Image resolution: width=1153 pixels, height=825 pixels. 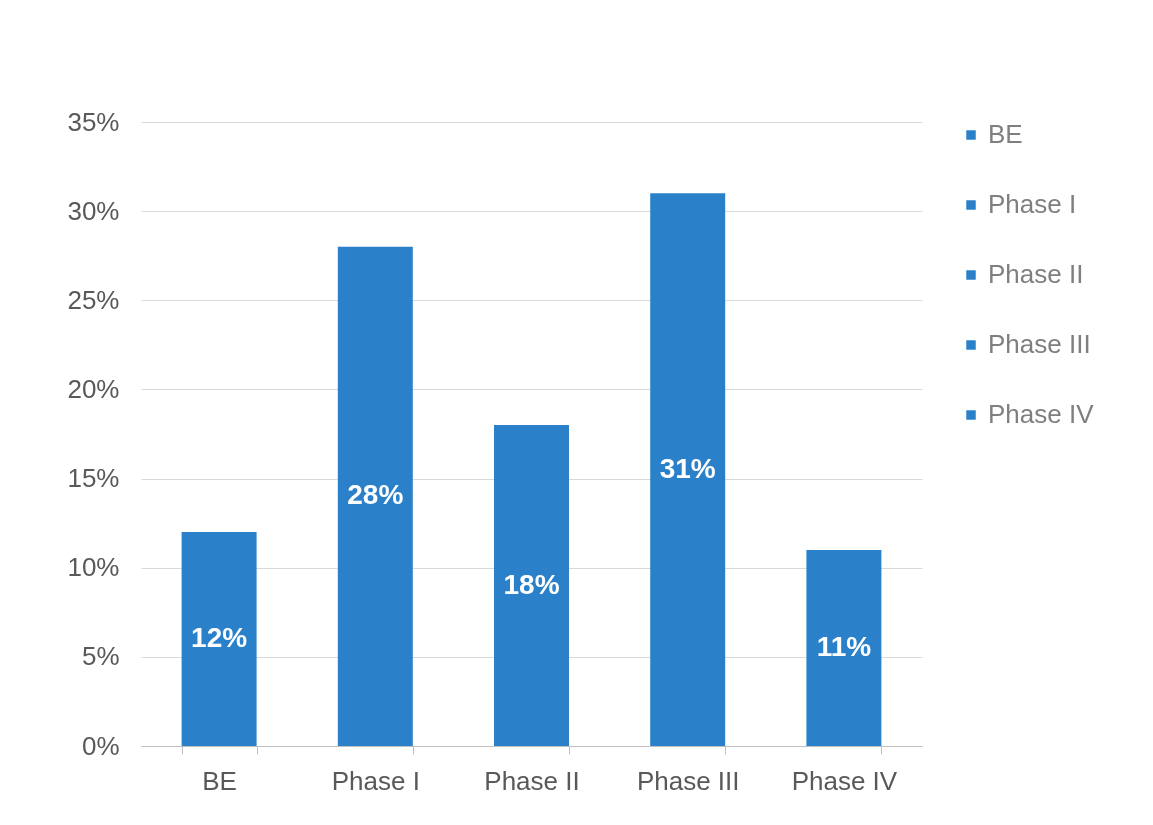 I want to click on legend-label: Phase II, so click(x=1036, y=274).